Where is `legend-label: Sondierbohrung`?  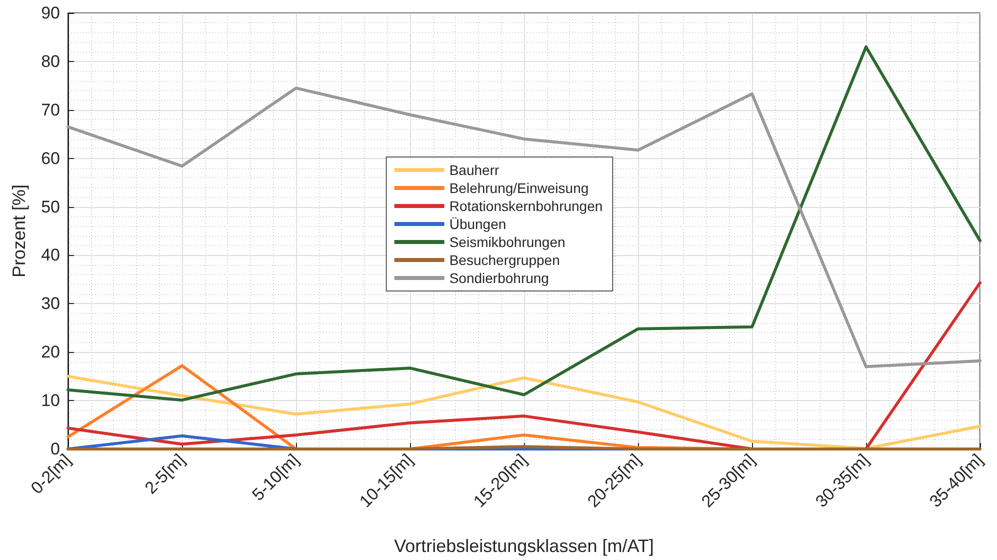
legend-label: Sondierbohrung is located at coordinates (499, 278).